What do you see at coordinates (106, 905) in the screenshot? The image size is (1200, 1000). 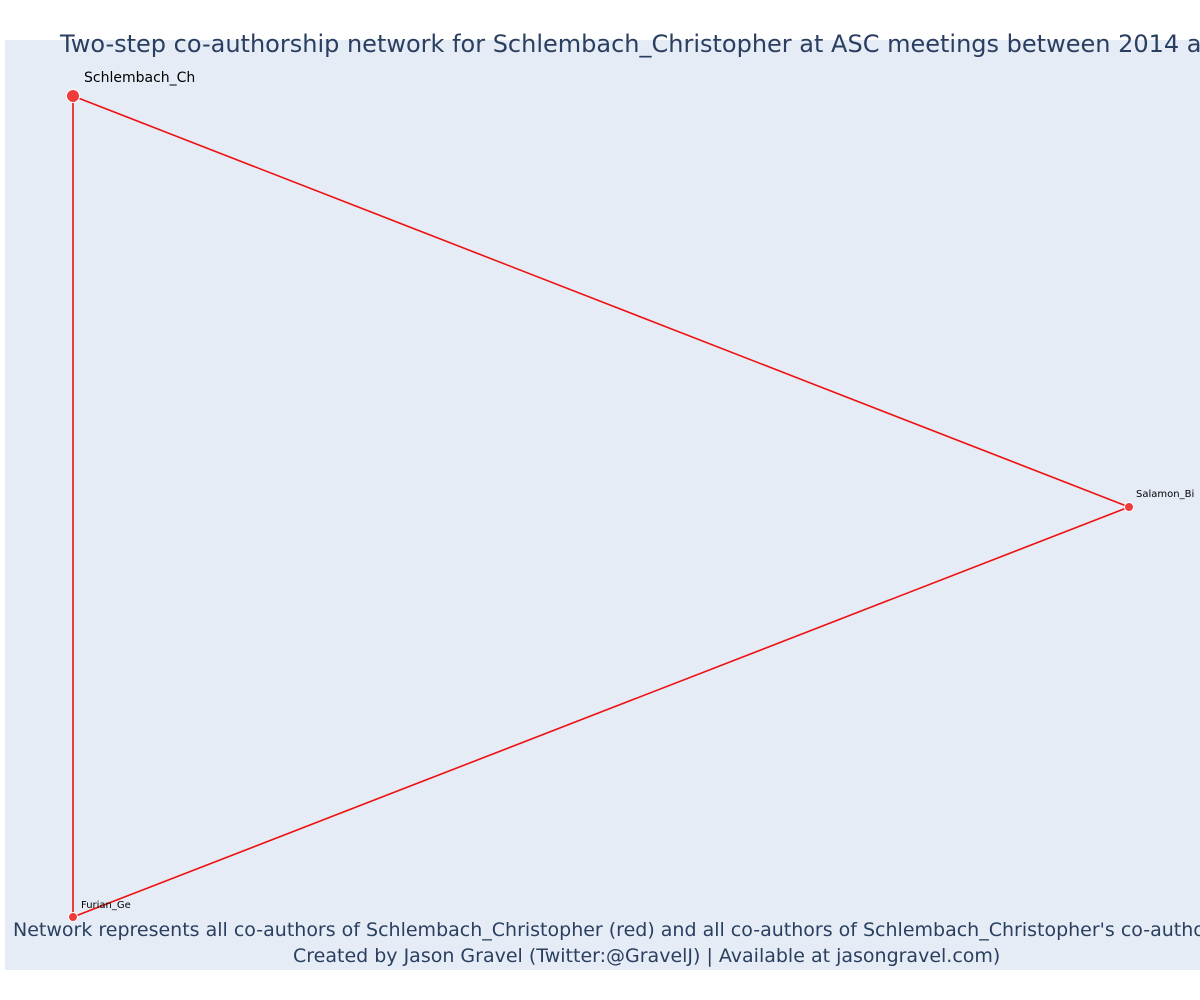 I see `node-label-furian: Furian_Ge` at bounding box center [106, 905].